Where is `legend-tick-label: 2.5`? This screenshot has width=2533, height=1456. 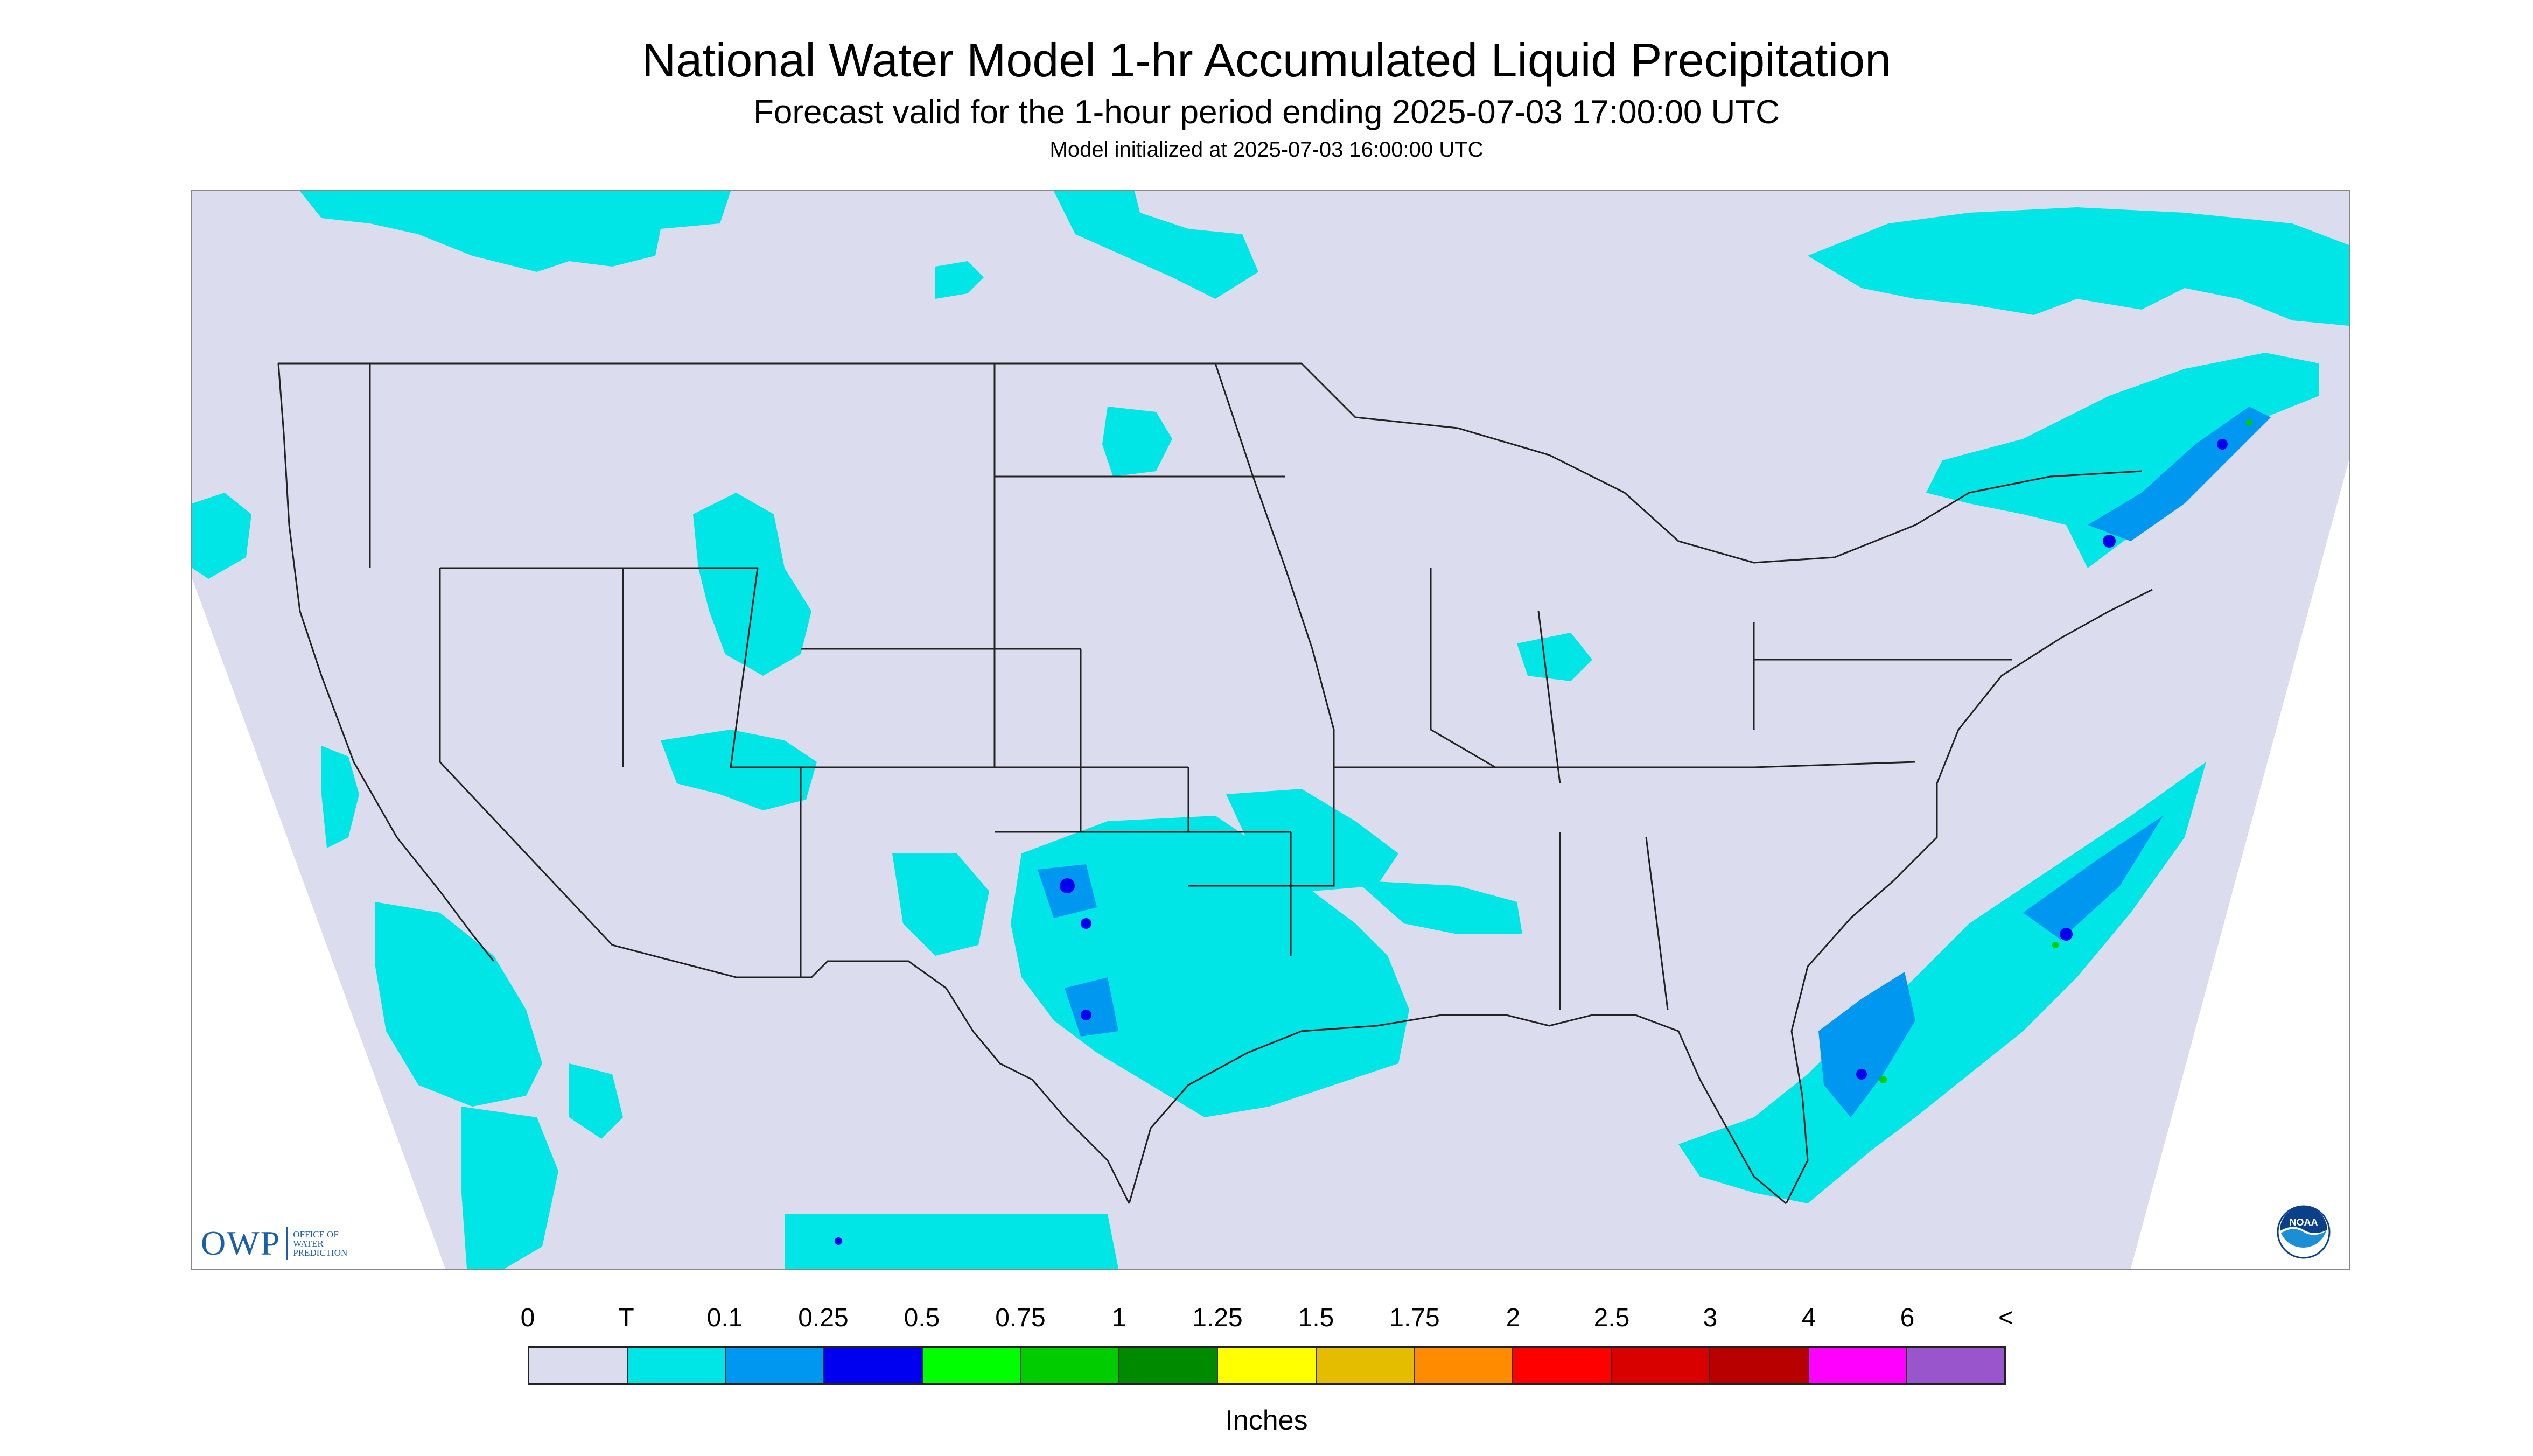
legend-tick-label: 2.5 is located at coordinates (1611, 1318).